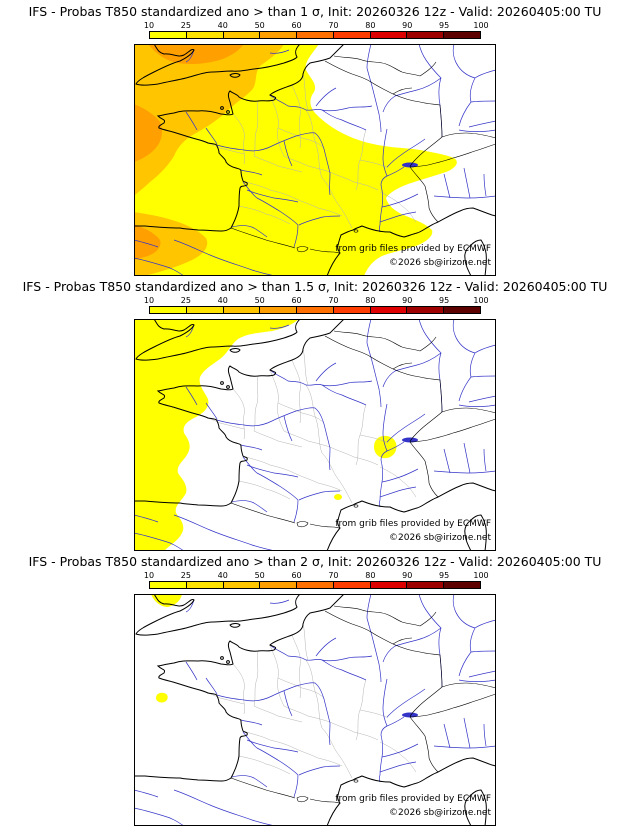 This screenshot has height=828, width=630. I want to click on prob-region-low-speck, so click(162, 697).